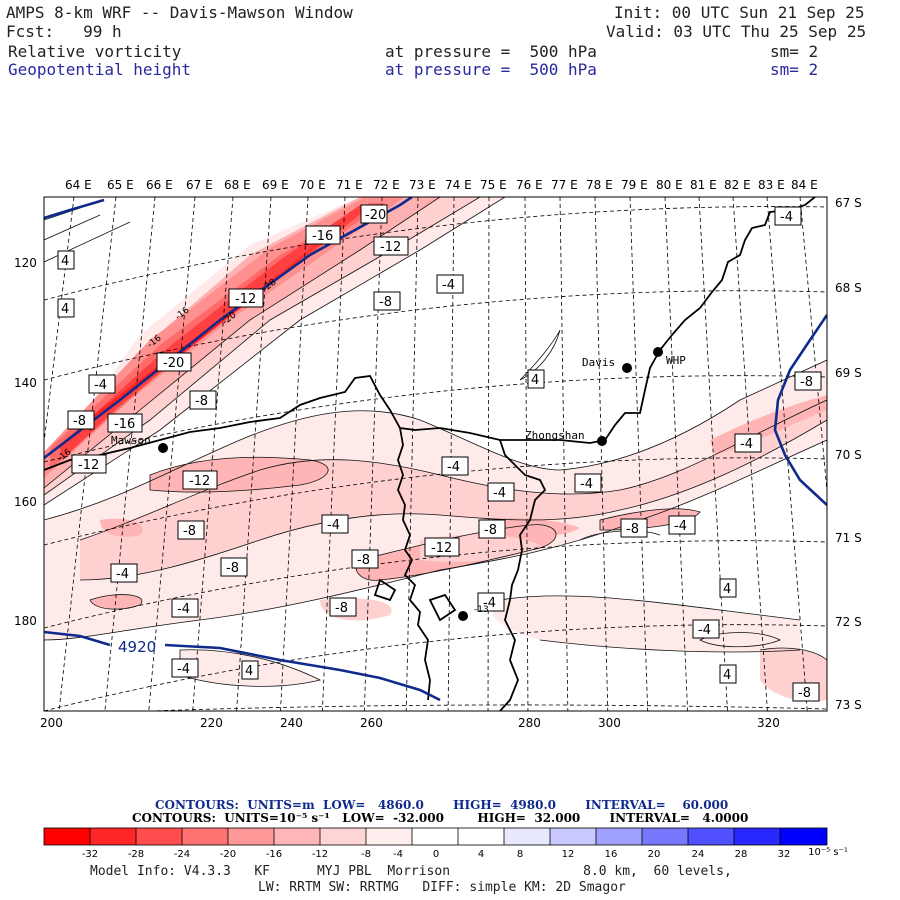 This screenshot has width=900, height=900. Describe the element at coordinates (78, 185) in the screenshot. I see `lon-label: 64 E` at that location.